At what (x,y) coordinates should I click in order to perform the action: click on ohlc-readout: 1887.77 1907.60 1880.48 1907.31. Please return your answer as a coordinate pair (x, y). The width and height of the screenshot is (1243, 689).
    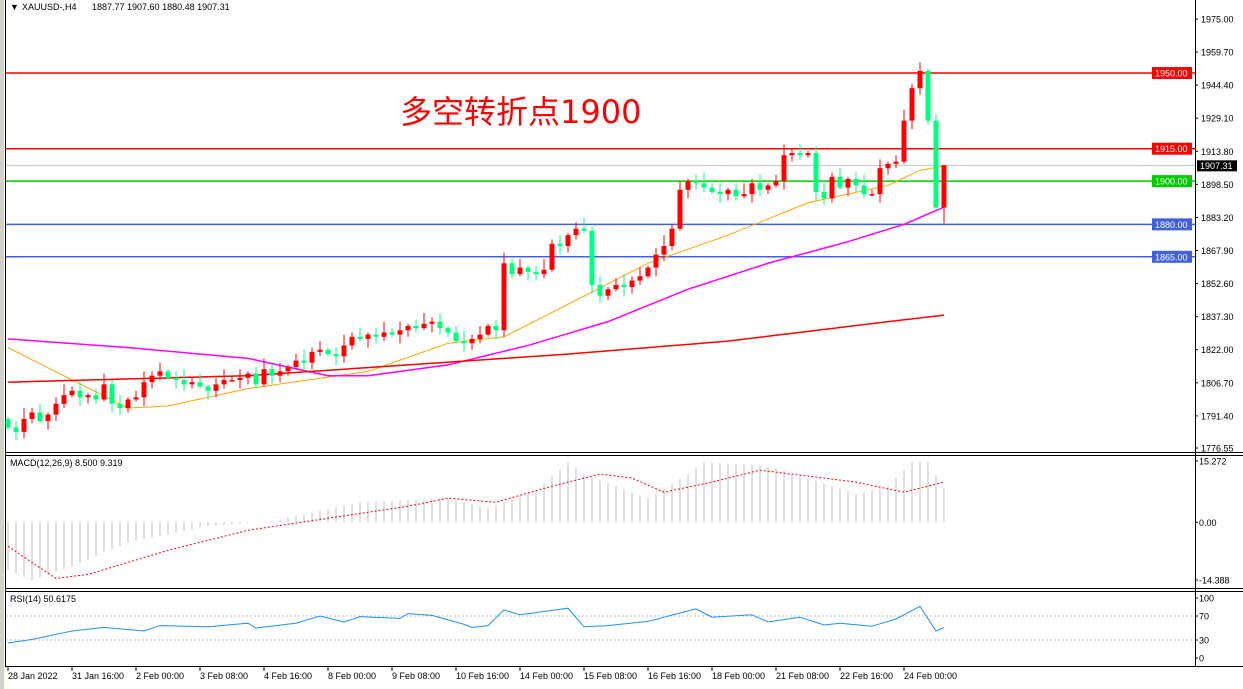
    Looking at the image, I should click on (161, 7).